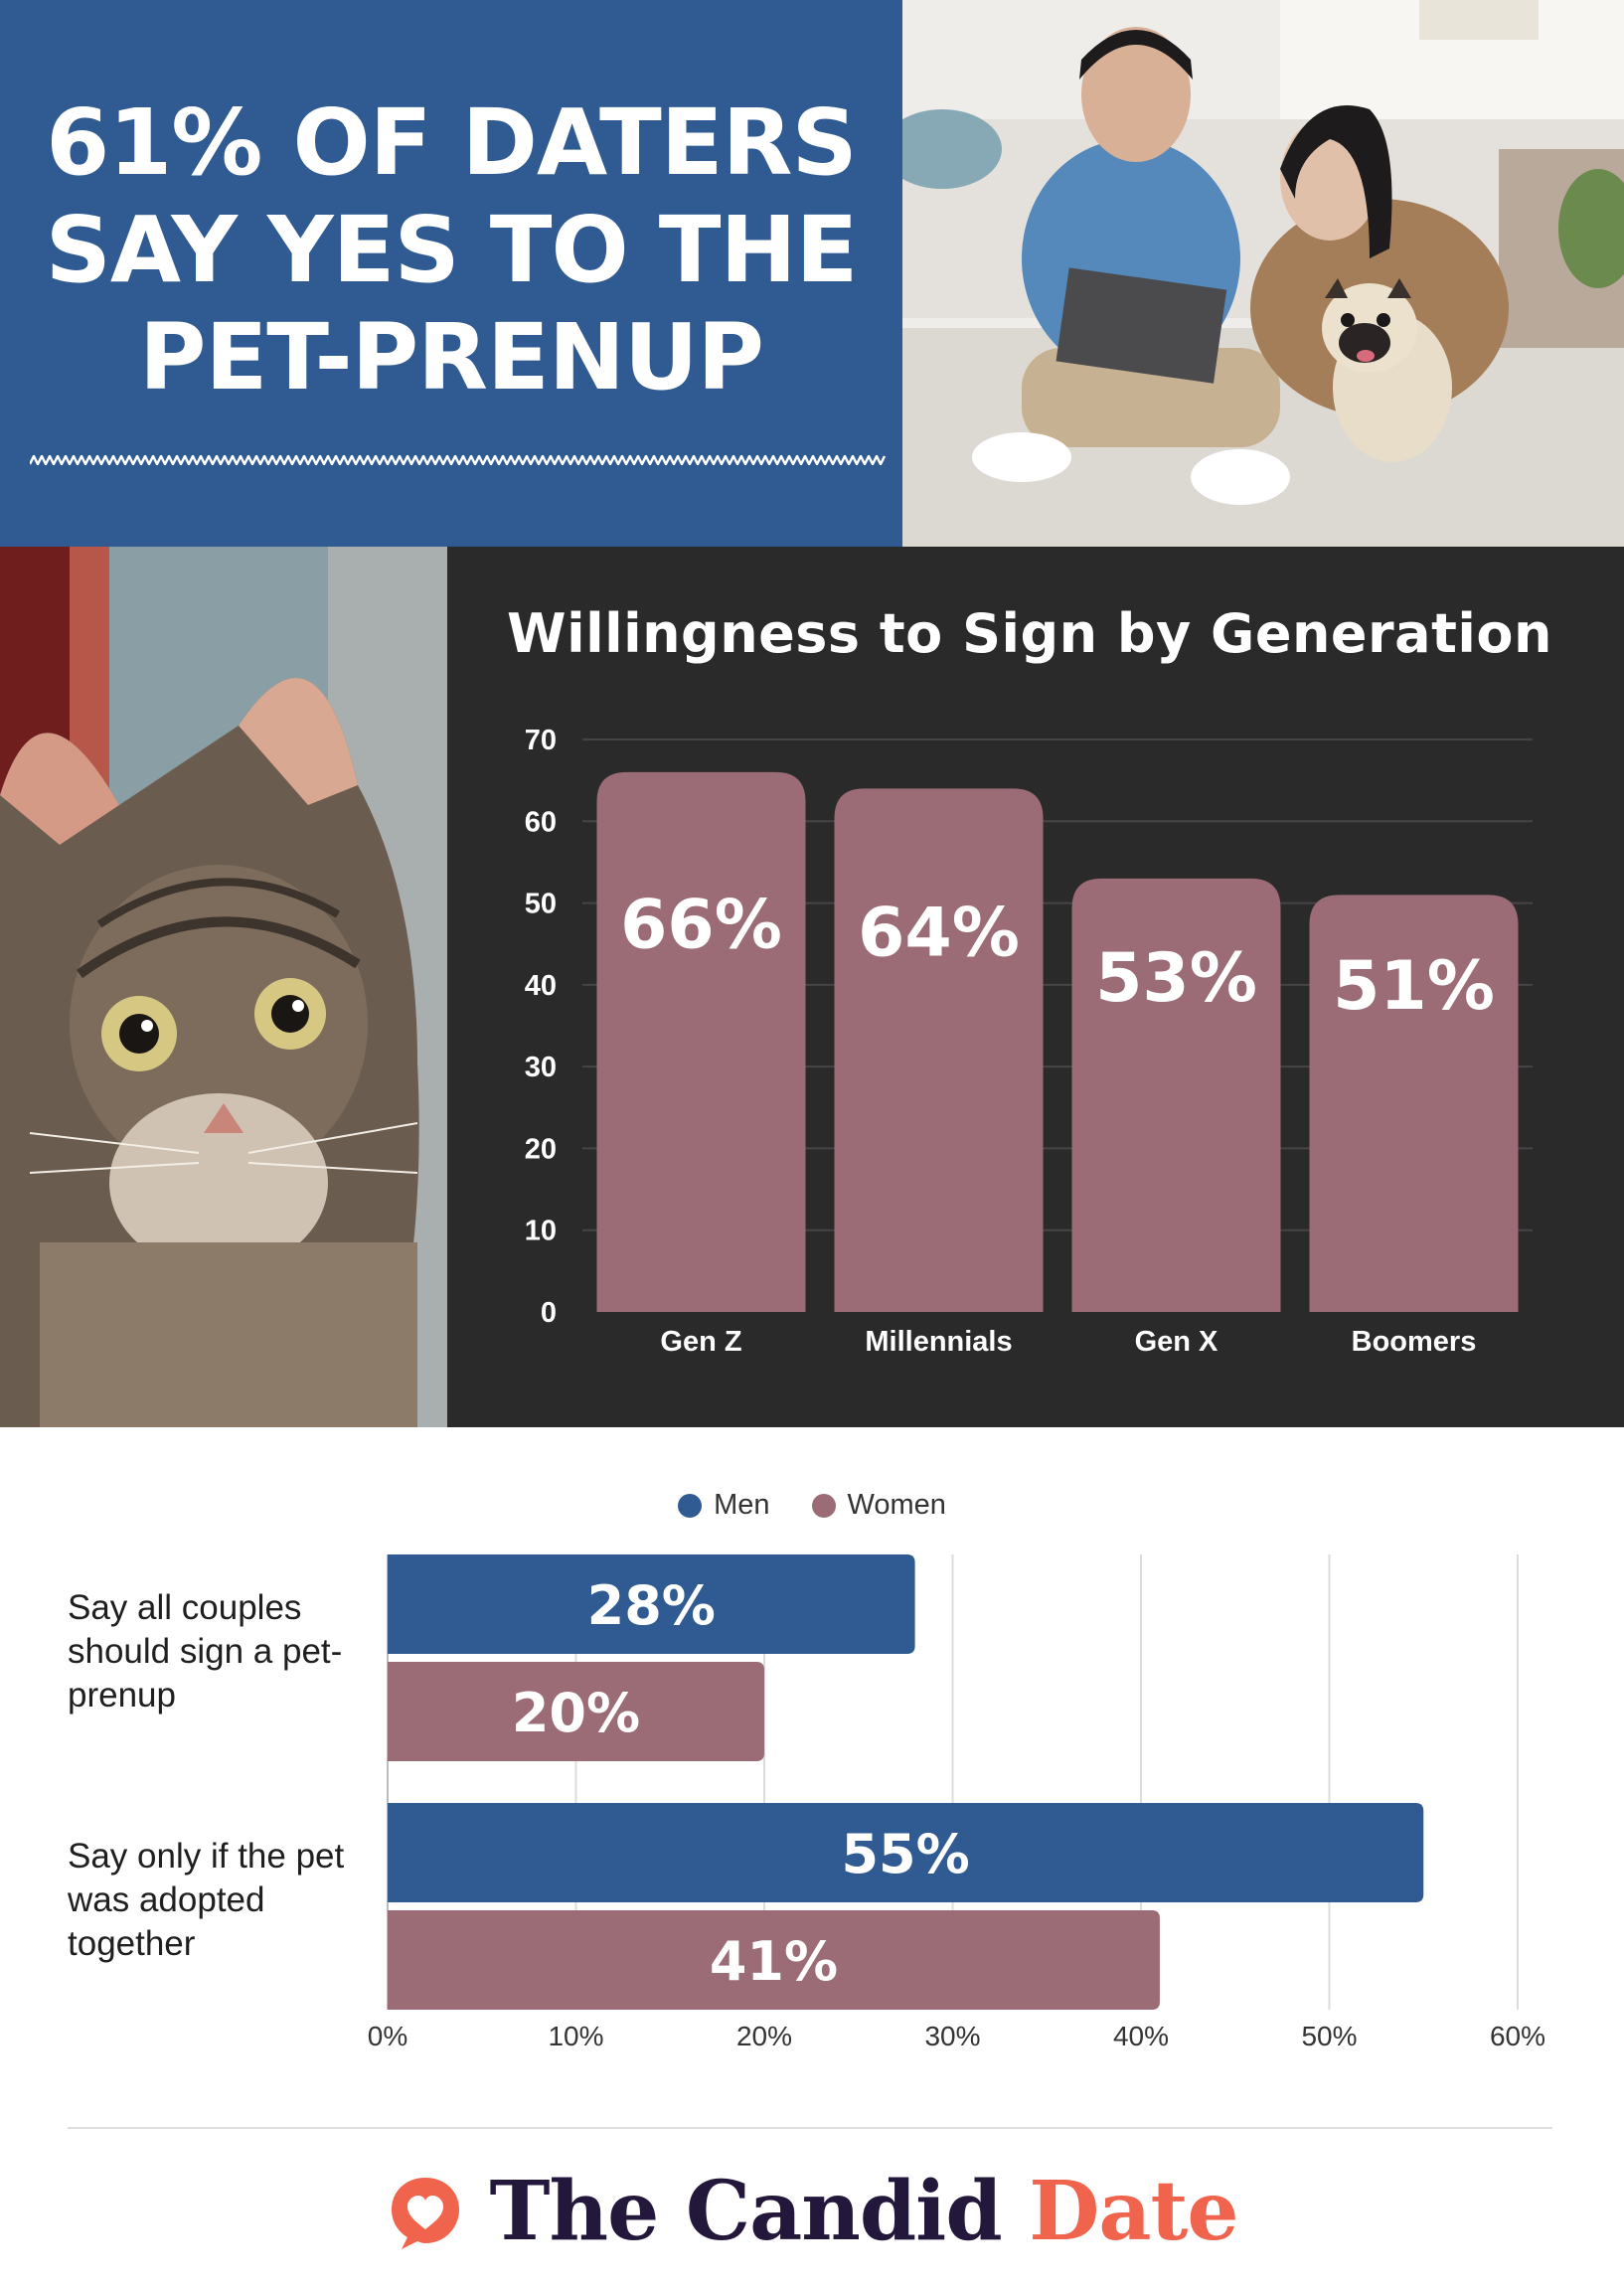 Image resolution: width=1624 pixels, height=2286 pixels. I want to click on bar-value-label: 51%, so click(1414, 986).